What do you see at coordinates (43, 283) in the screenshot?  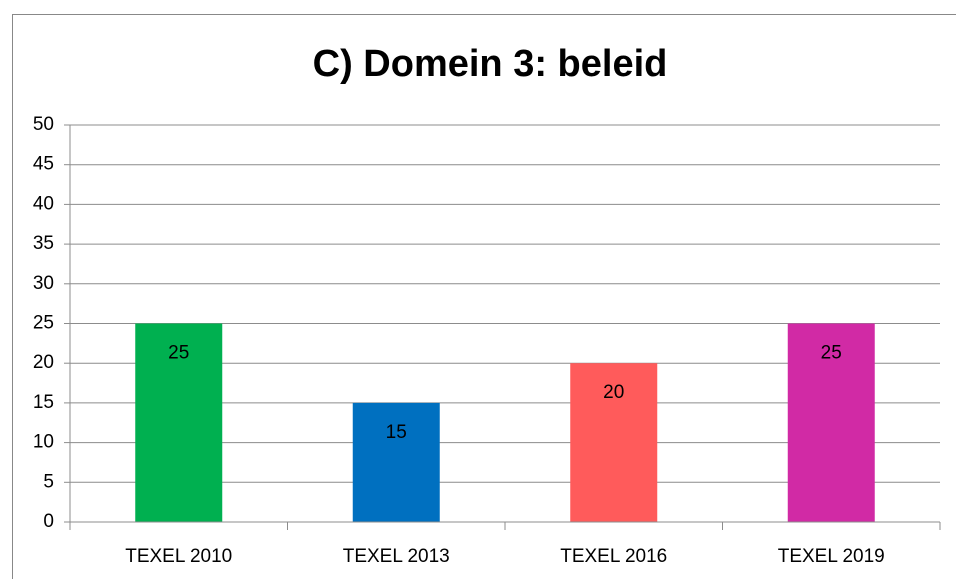 I see `y-tick-label: 30` at bounding box center [43, 283].